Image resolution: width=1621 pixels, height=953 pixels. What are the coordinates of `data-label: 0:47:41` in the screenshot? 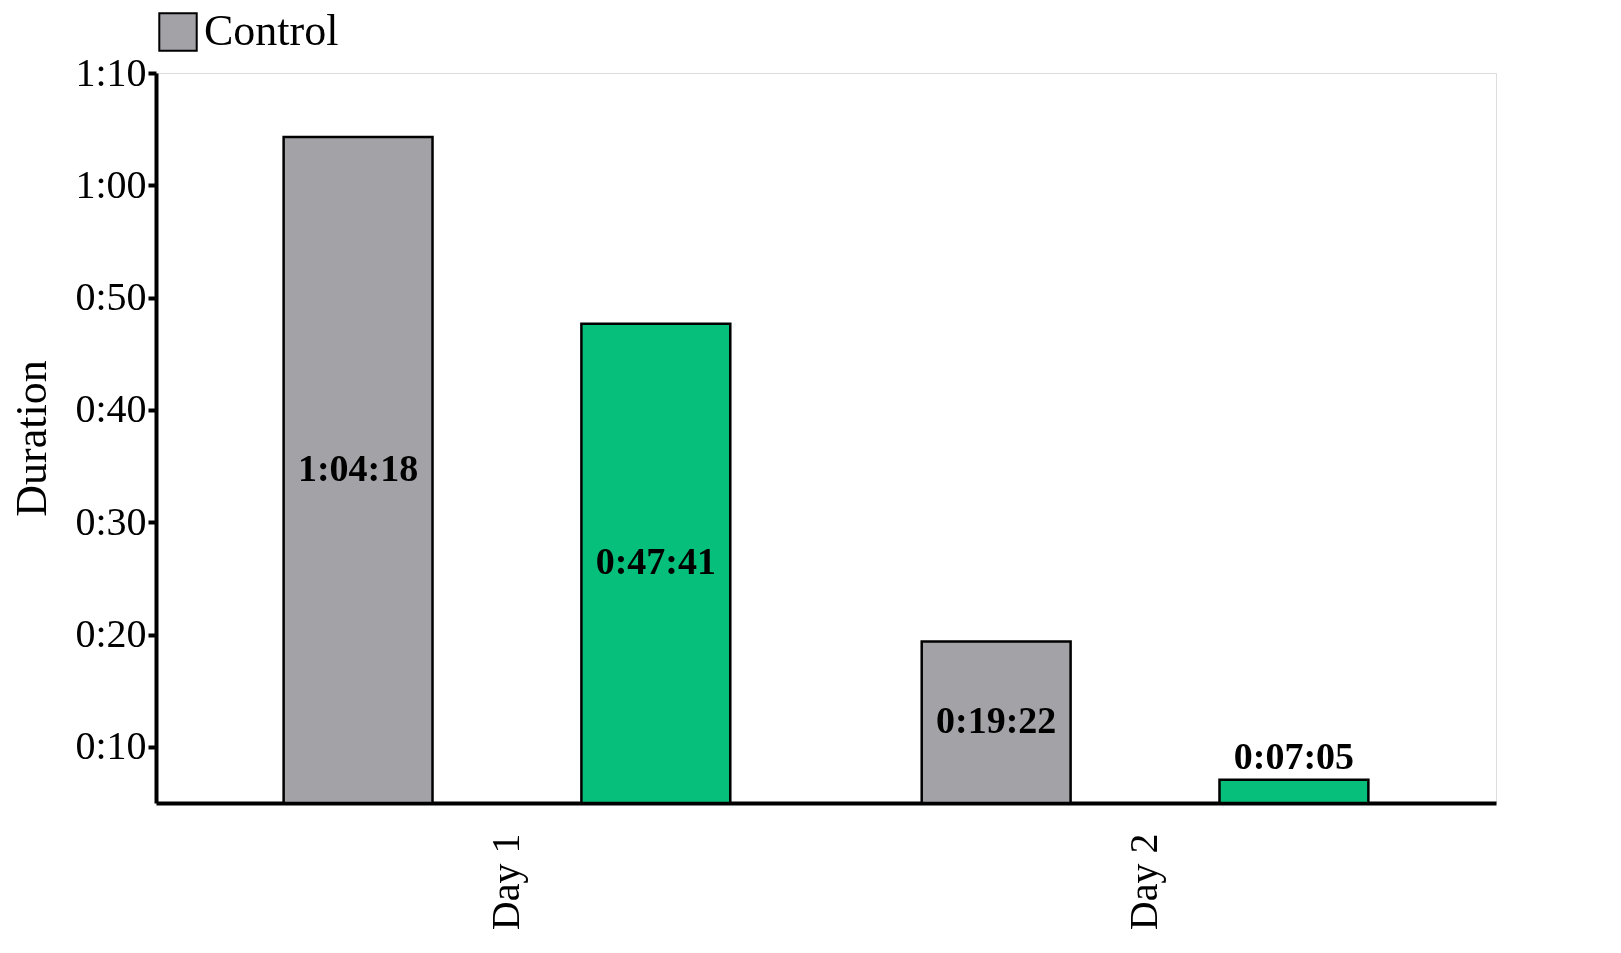 It's located at (655, 561).